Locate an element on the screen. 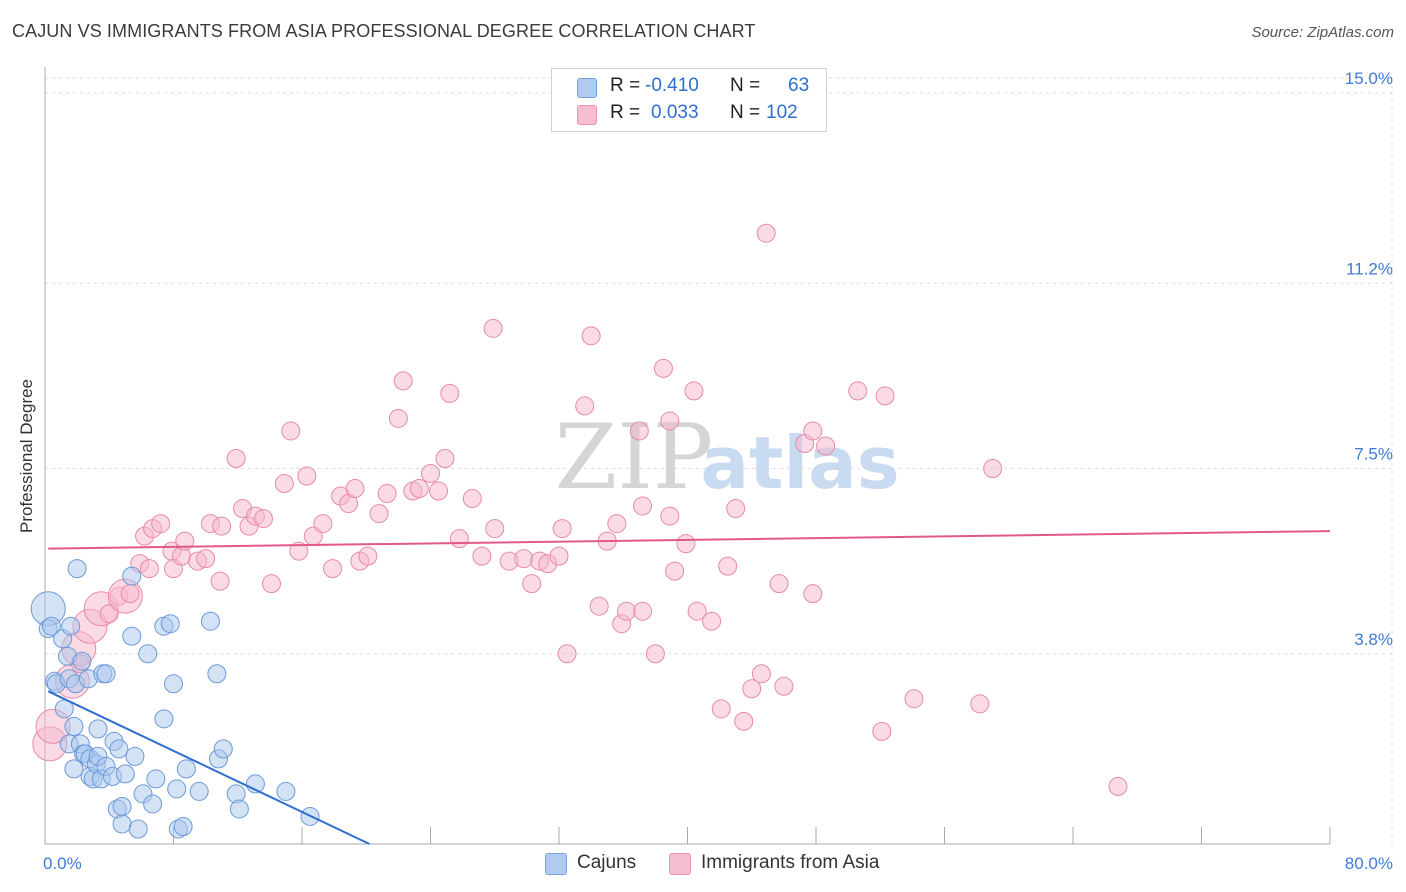 The image size is (1406, 892). cajun-swatch is located at coordinates (587, 88).